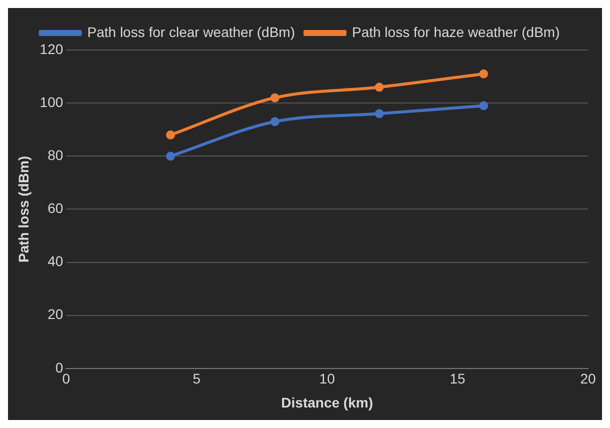  Describe the element at coordinates (52, 102) in the screenshot. I see `y-tick-label: 100` at that location.